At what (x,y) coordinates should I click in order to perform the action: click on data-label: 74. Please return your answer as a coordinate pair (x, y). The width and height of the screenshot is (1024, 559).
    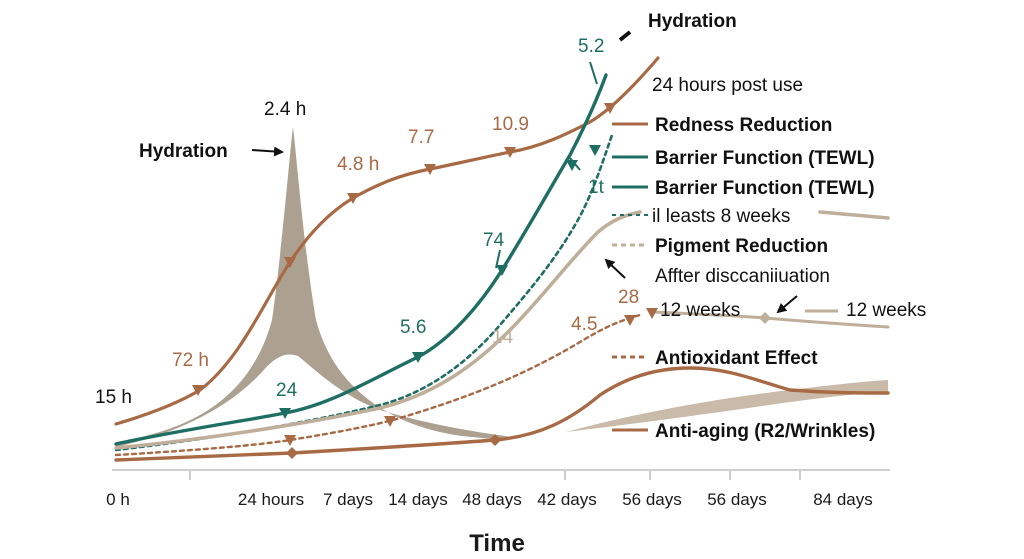
    Looking at the image, I should click on (494, 240).